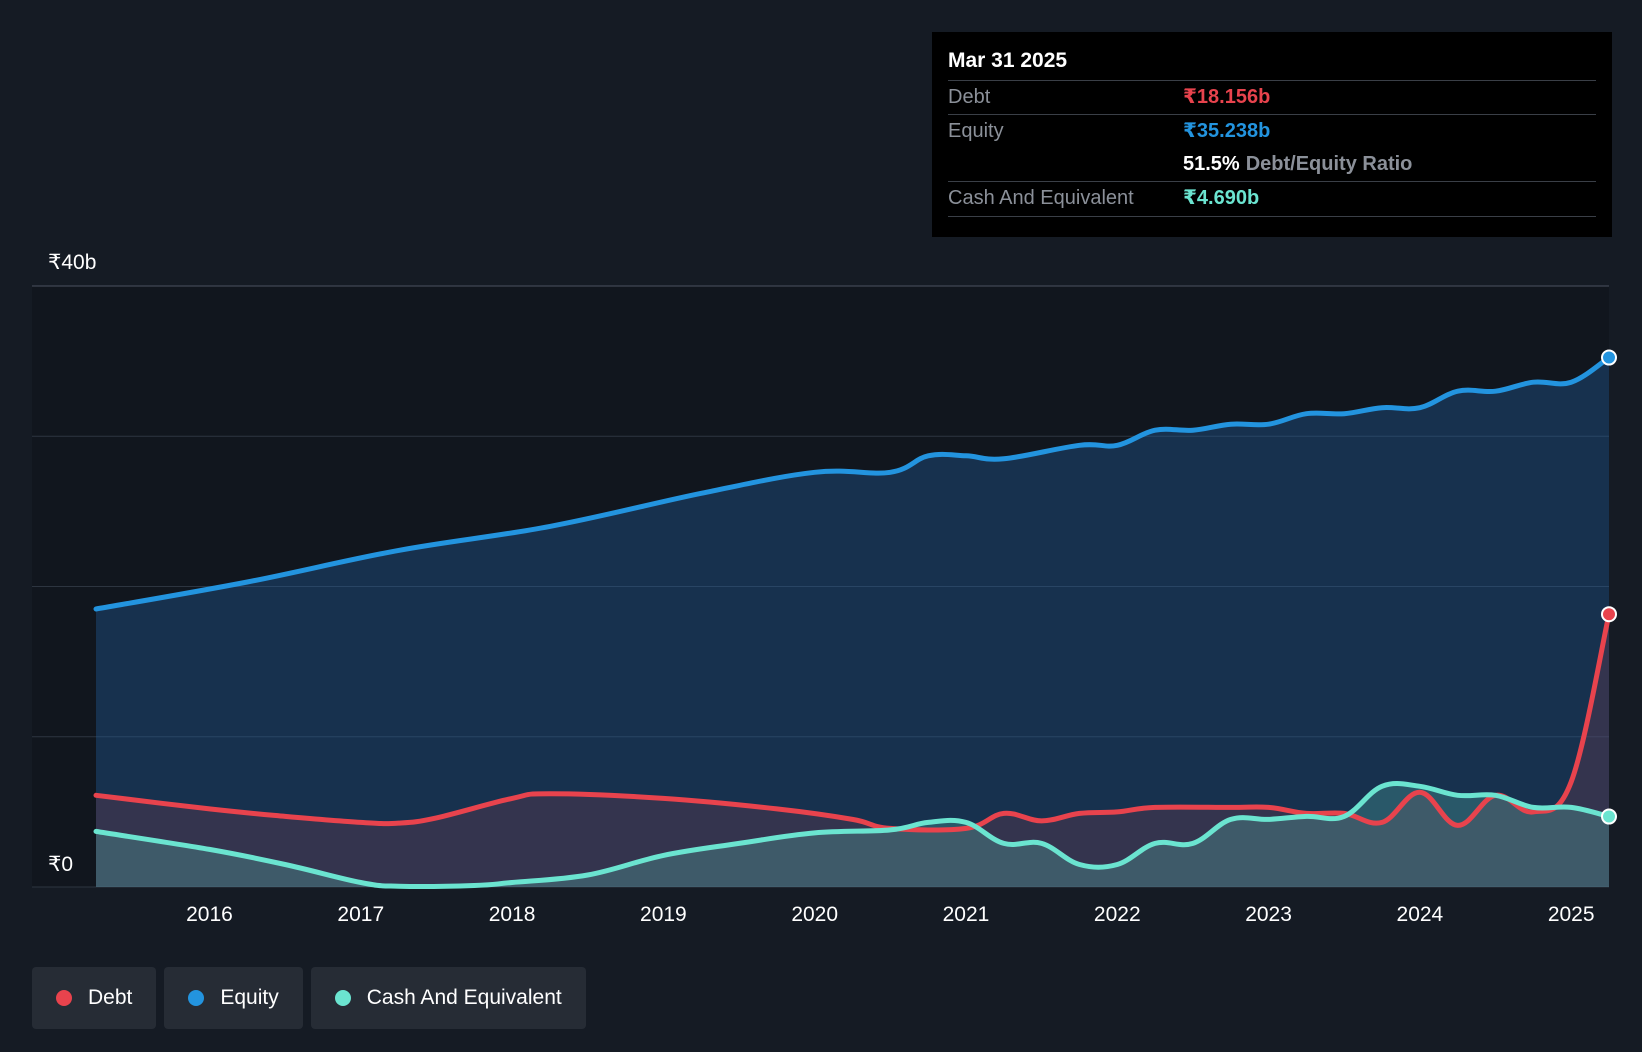 The width and height of the screenshot is (1642, 1052). Describe the element at coordinates (1329, 164) in the screenshot. I see `tooltip-ratio-label: Debt/Equity Ratio` at that location.